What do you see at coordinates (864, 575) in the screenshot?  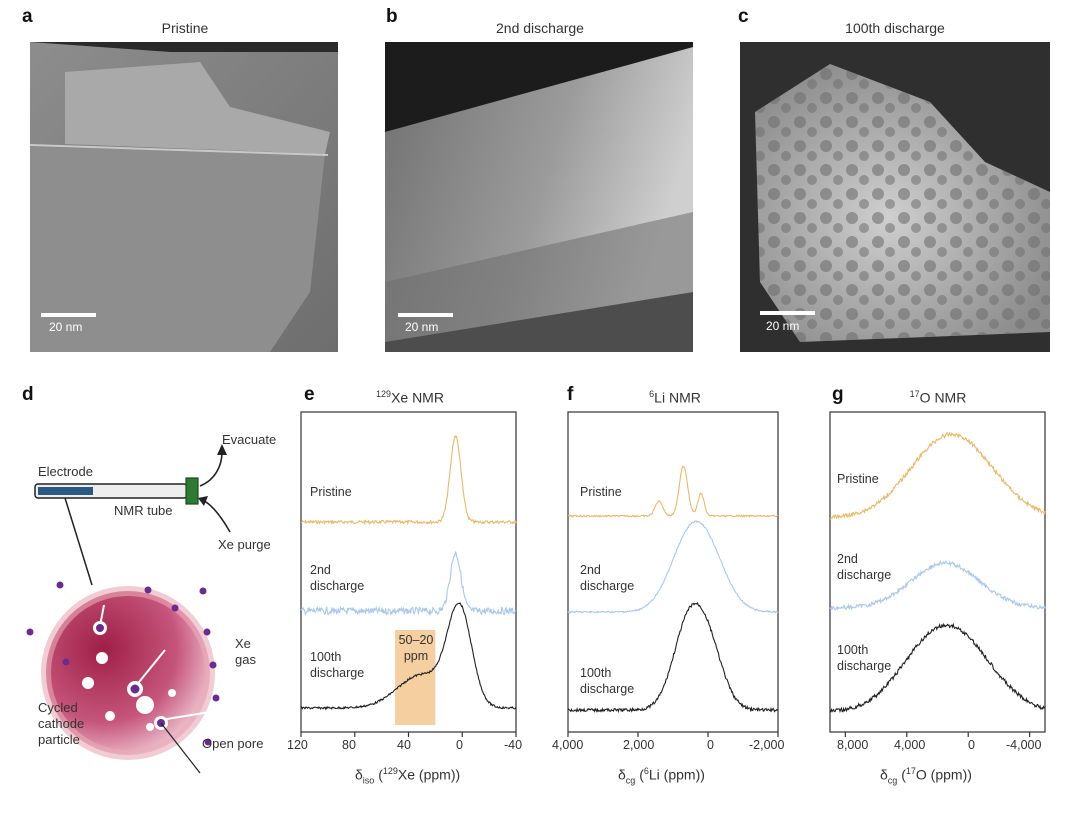 I see `g-label-2nd-line2: discharge` at bounding box center [864, 575].